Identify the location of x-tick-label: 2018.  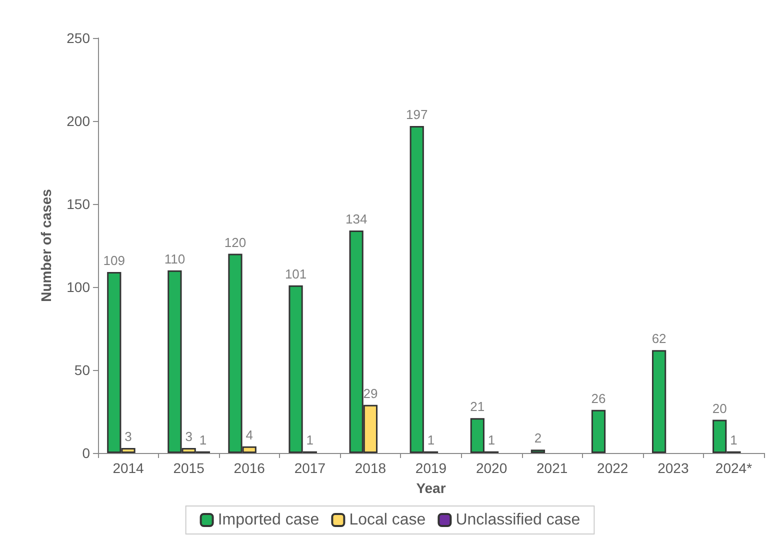
(370, 468).